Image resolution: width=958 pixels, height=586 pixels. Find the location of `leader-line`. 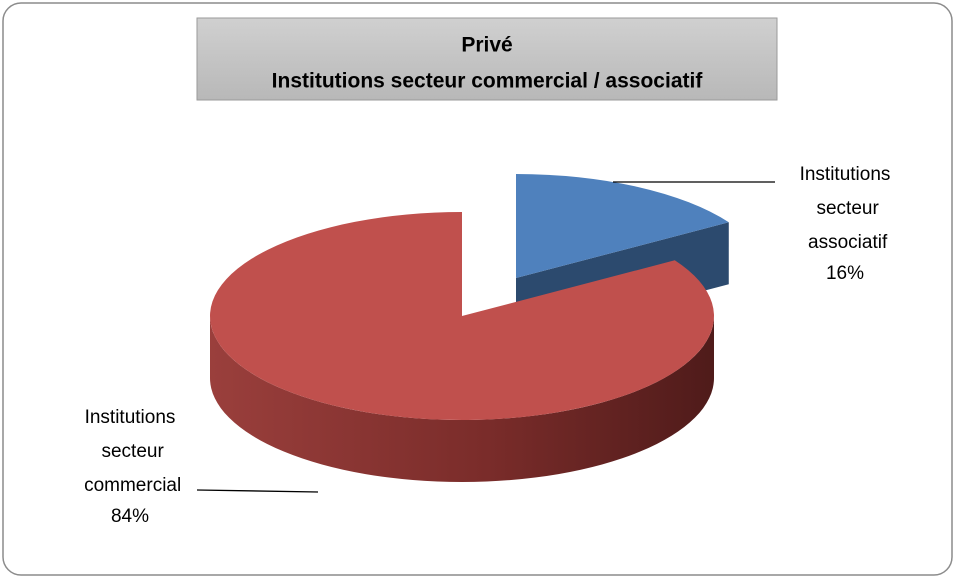

leader-line is located at coordinates (257, 491).